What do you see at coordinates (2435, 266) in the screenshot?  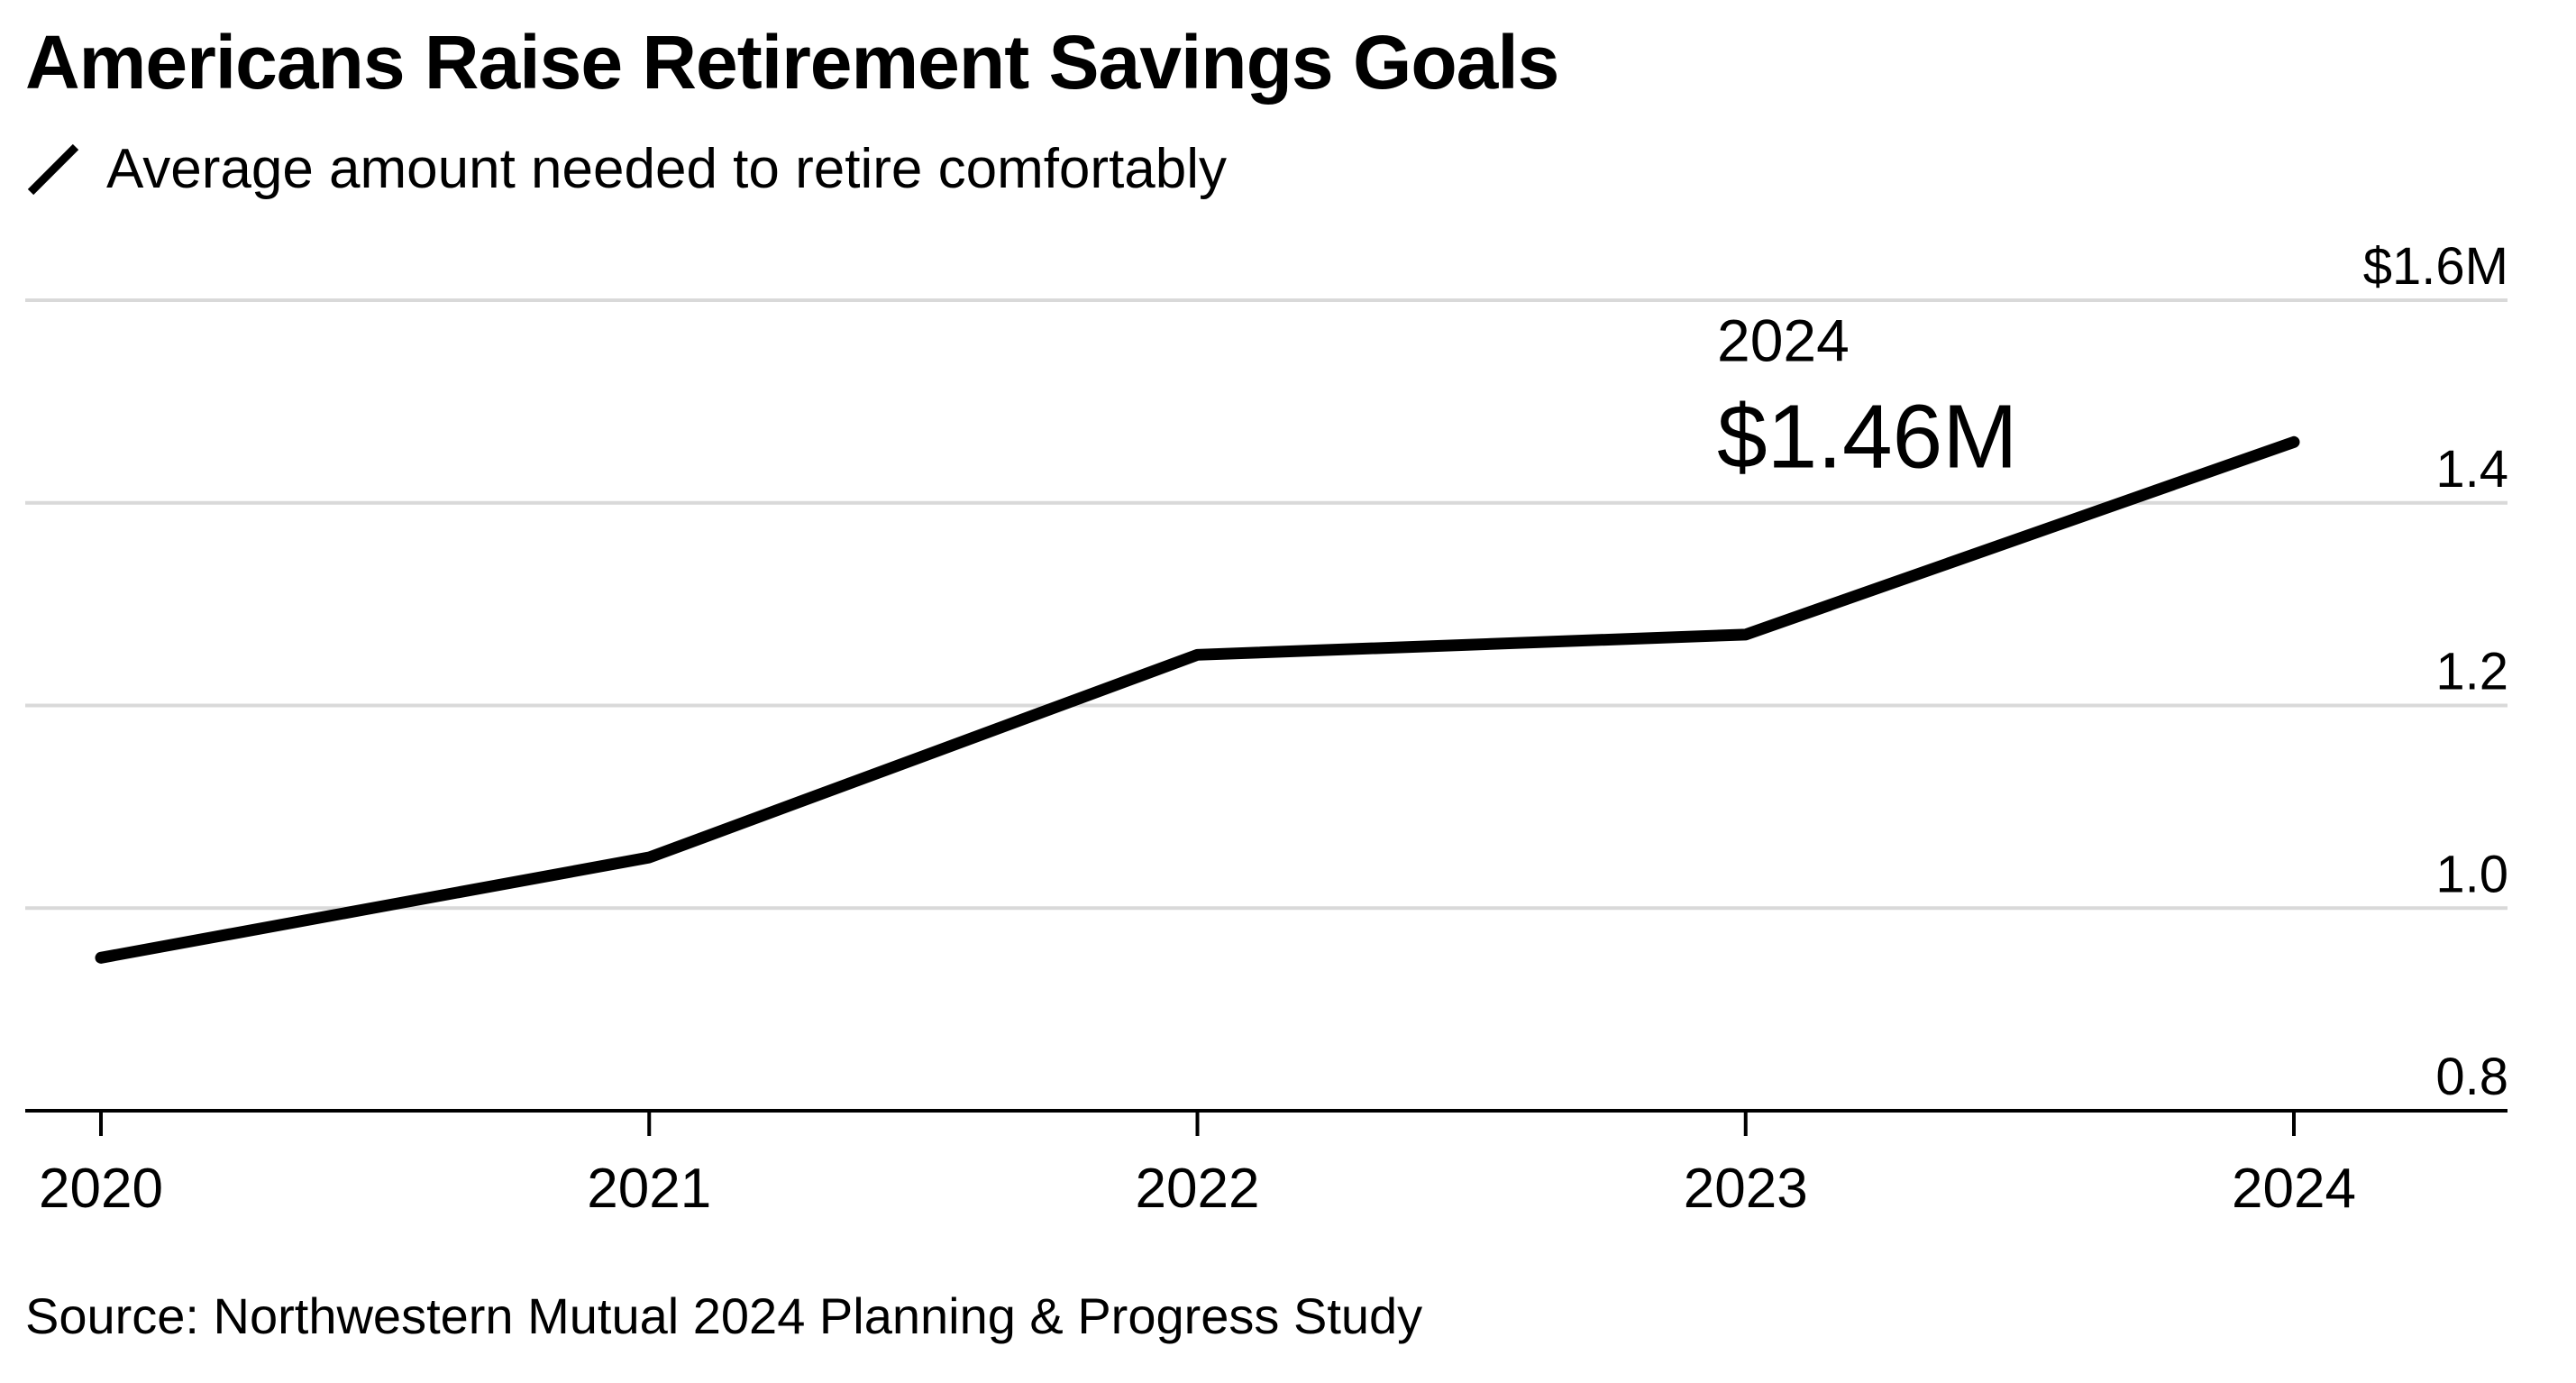 I see `y-tick-label: $1.6M` at bounding box center [2435, 266].